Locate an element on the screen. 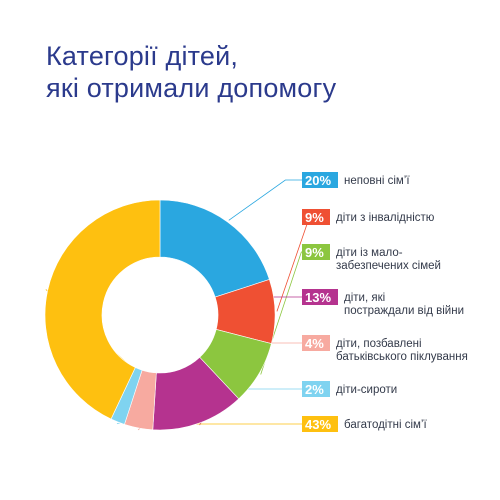  legend-value-3: 13% is located at coordinates (318, 297).